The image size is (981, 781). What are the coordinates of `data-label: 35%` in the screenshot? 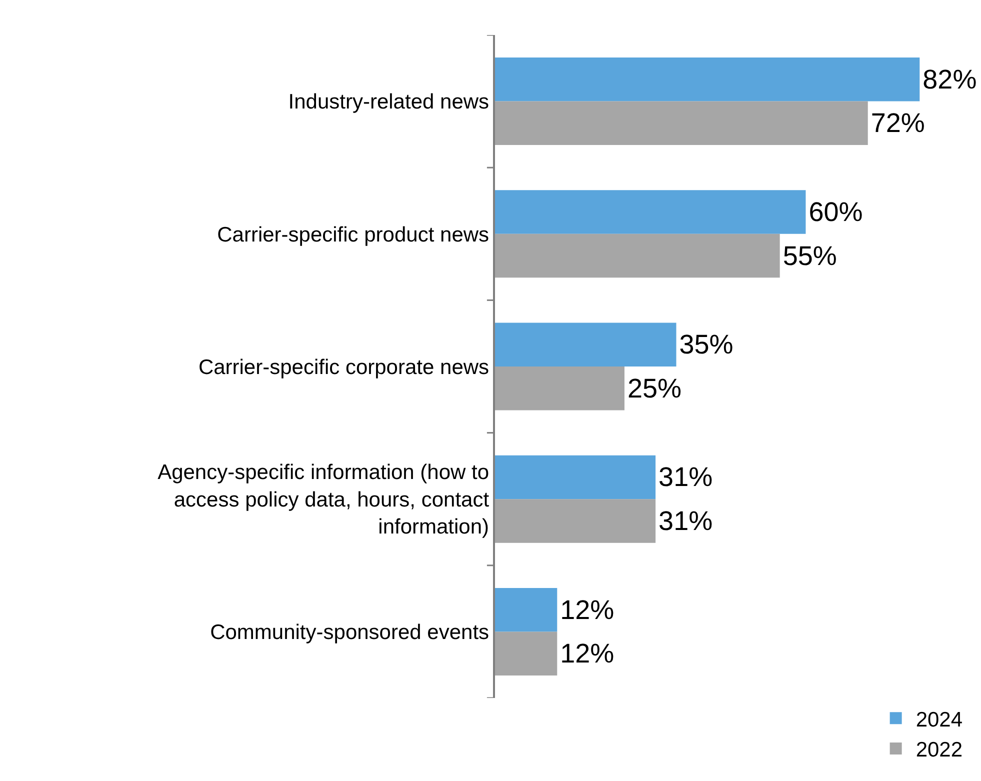 It's located at (706, 345).